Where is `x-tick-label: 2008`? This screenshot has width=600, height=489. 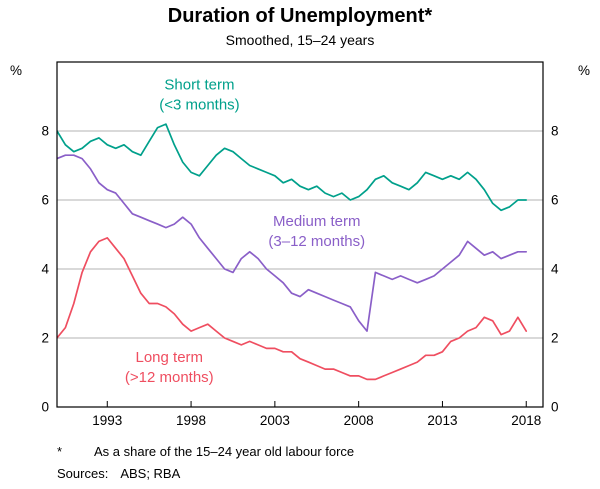 x-tick-label: 2008 is located at coordinates (359, 420).